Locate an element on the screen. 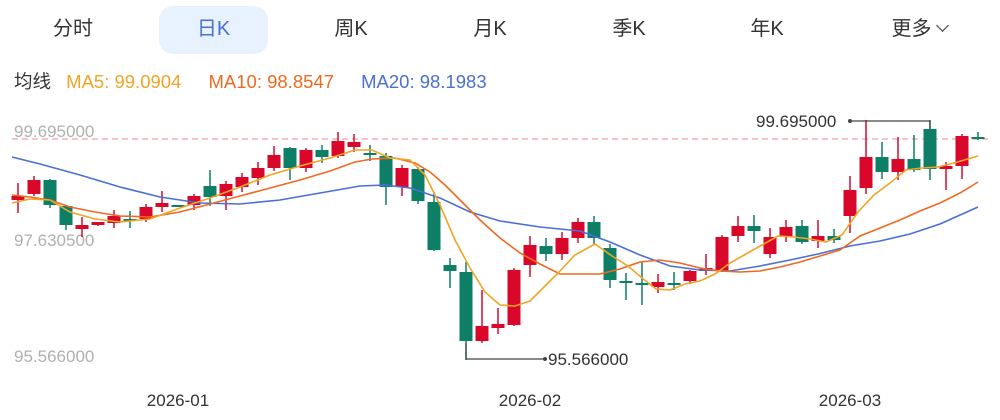  ma10-value: MA10: 98.8547 is located at coordinates (271, 81).